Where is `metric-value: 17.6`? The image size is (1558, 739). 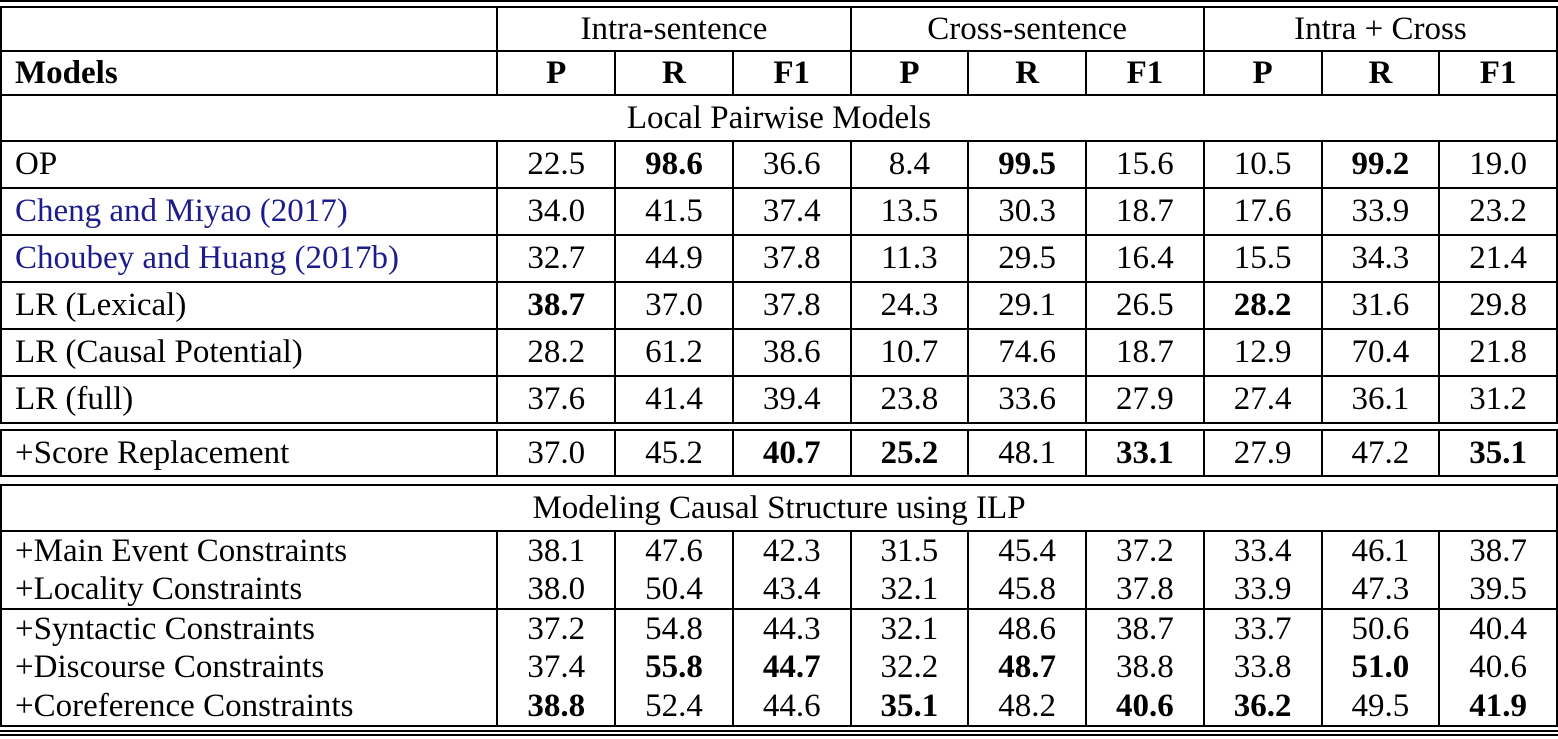 metric-value: 17.6 is located at coordinates (1262, 211).